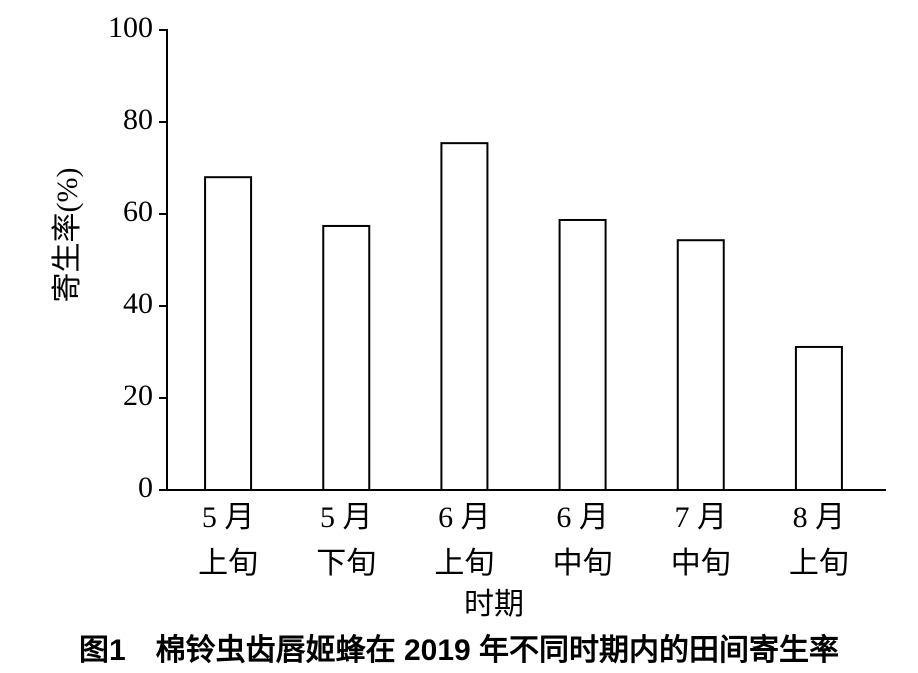 This screenshot has height=673, width=918. I want to click on y-tick-label: 40, so click(138, 303).